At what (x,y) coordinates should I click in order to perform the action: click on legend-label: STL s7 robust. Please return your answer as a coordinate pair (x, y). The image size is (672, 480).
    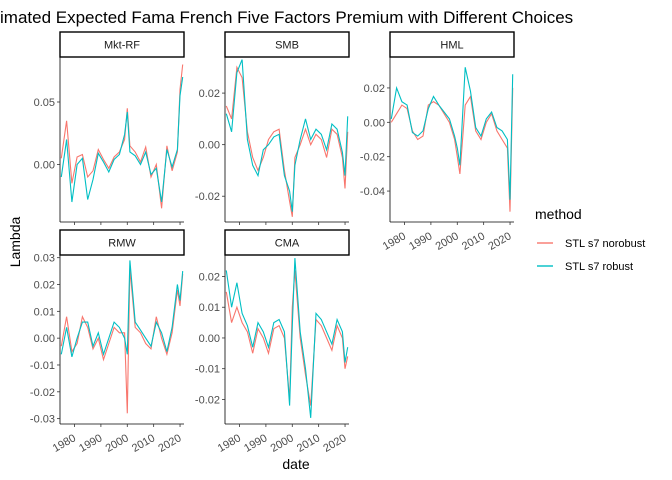
    Looking at the image, I should click on (599, 267).